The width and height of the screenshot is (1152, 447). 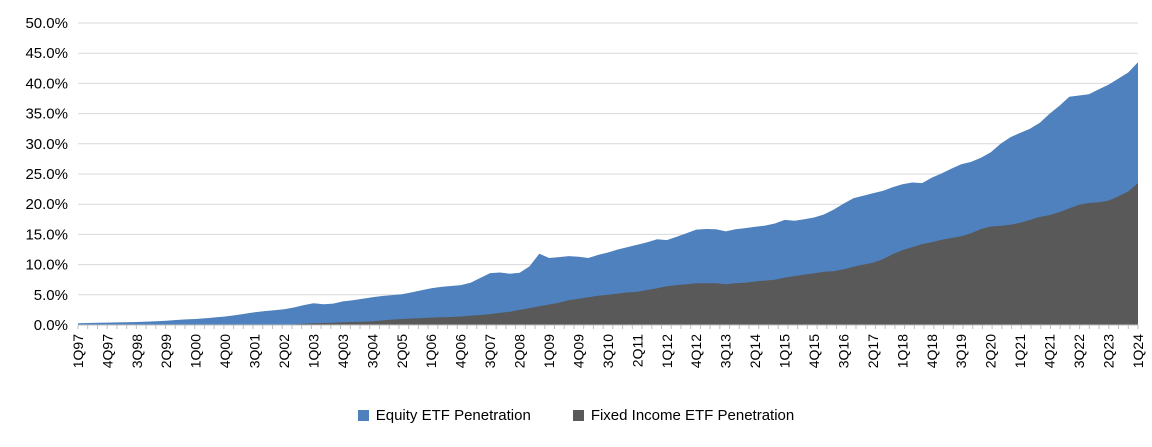 What do you see at coordinates (225, 351) in the screenshot?
I see `x-axis-label: 4Q00` at bounding box center [225, 351].